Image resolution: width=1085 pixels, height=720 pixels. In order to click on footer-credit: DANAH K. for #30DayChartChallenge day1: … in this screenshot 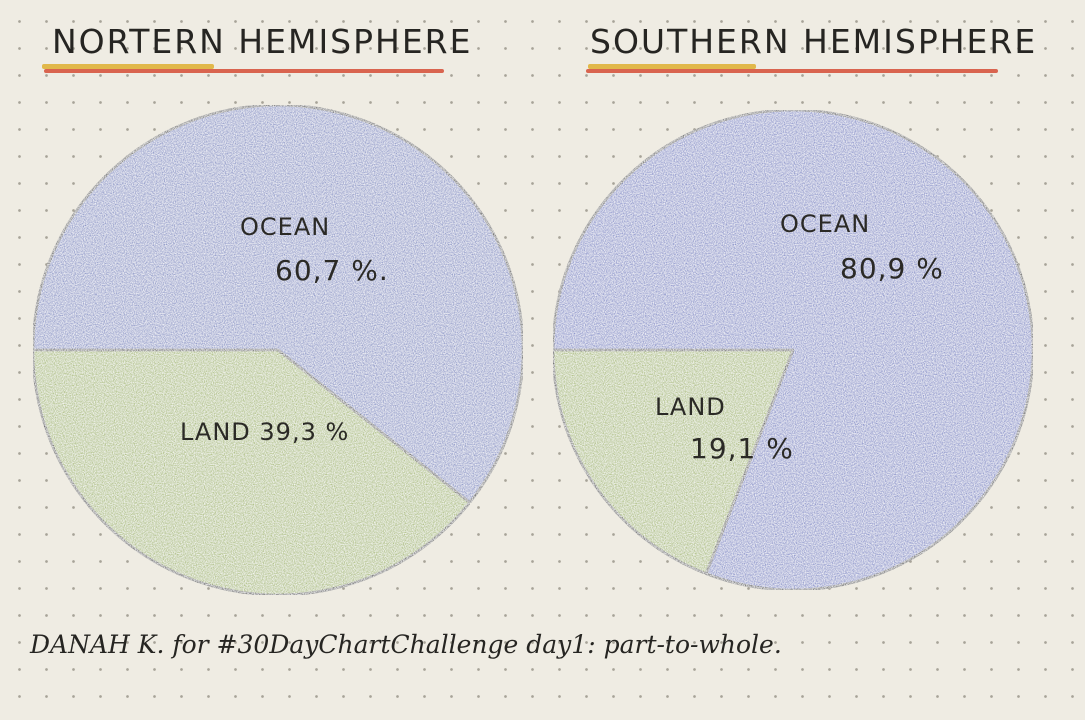, I will do `click(406, 644)`.